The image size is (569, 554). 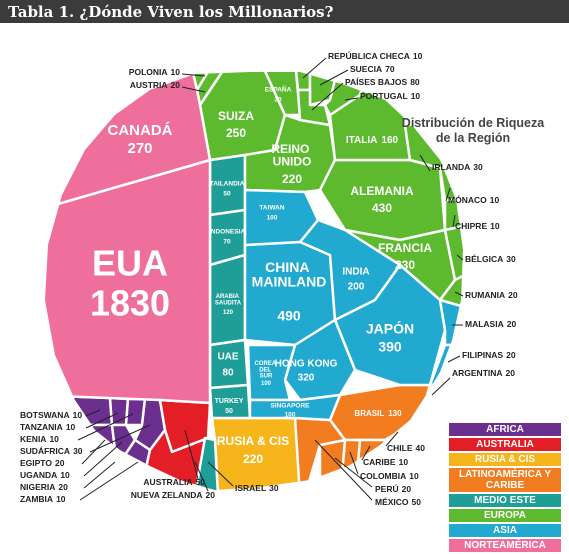 I want to click on callout: FILIPINAS 20, so click(x=489, y=355).